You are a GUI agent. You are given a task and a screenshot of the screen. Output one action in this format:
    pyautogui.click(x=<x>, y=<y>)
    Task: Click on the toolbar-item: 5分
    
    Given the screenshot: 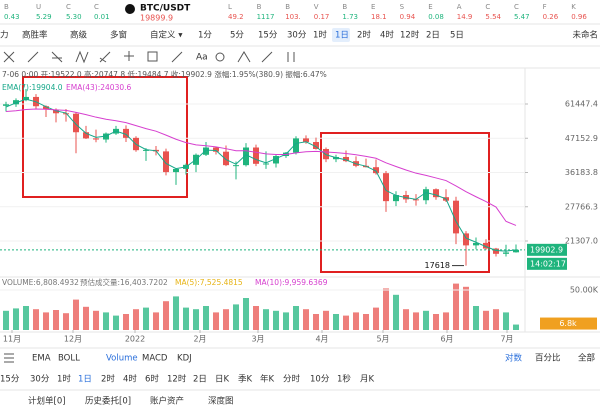 What is the action you would take?
    pyautogui.click(x=237, y=36)
    